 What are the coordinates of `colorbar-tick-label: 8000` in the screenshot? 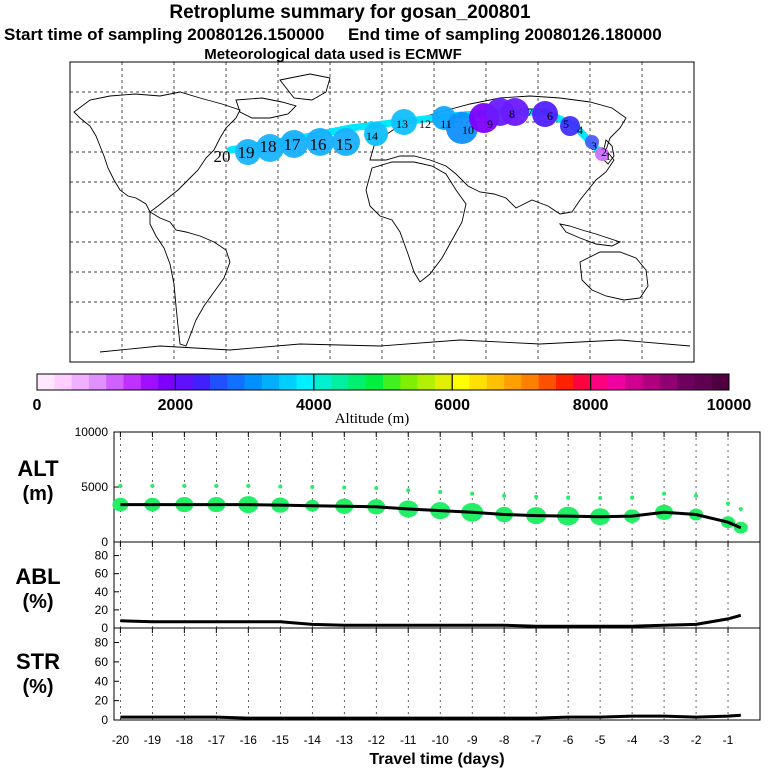 It's located at (591, 405).